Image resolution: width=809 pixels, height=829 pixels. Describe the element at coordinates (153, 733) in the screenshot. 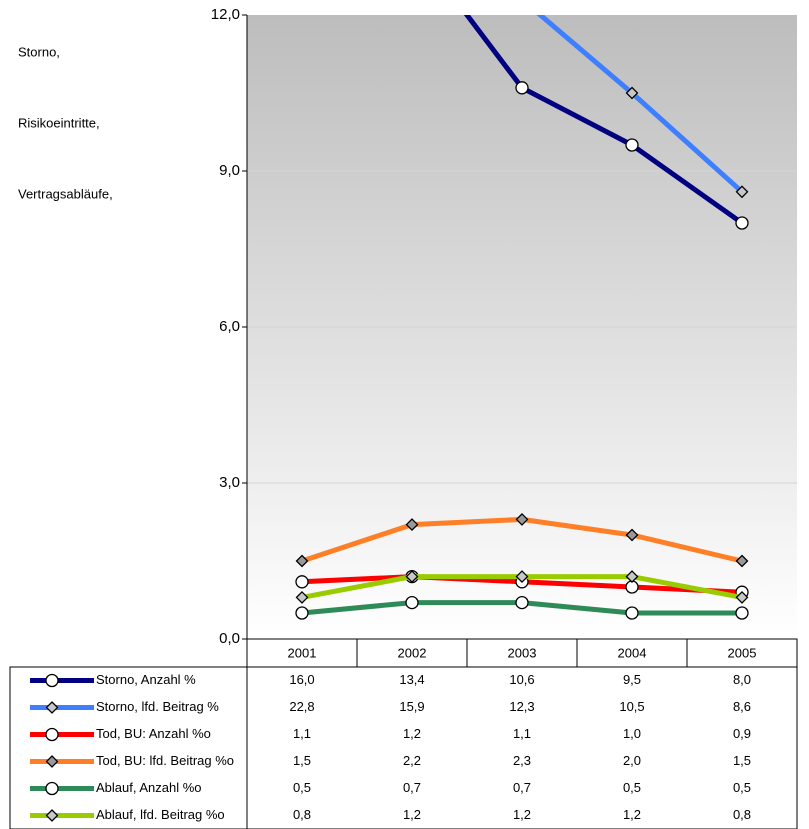

I see `legend-label: Tod, BU: Anzahl %o` at that location.